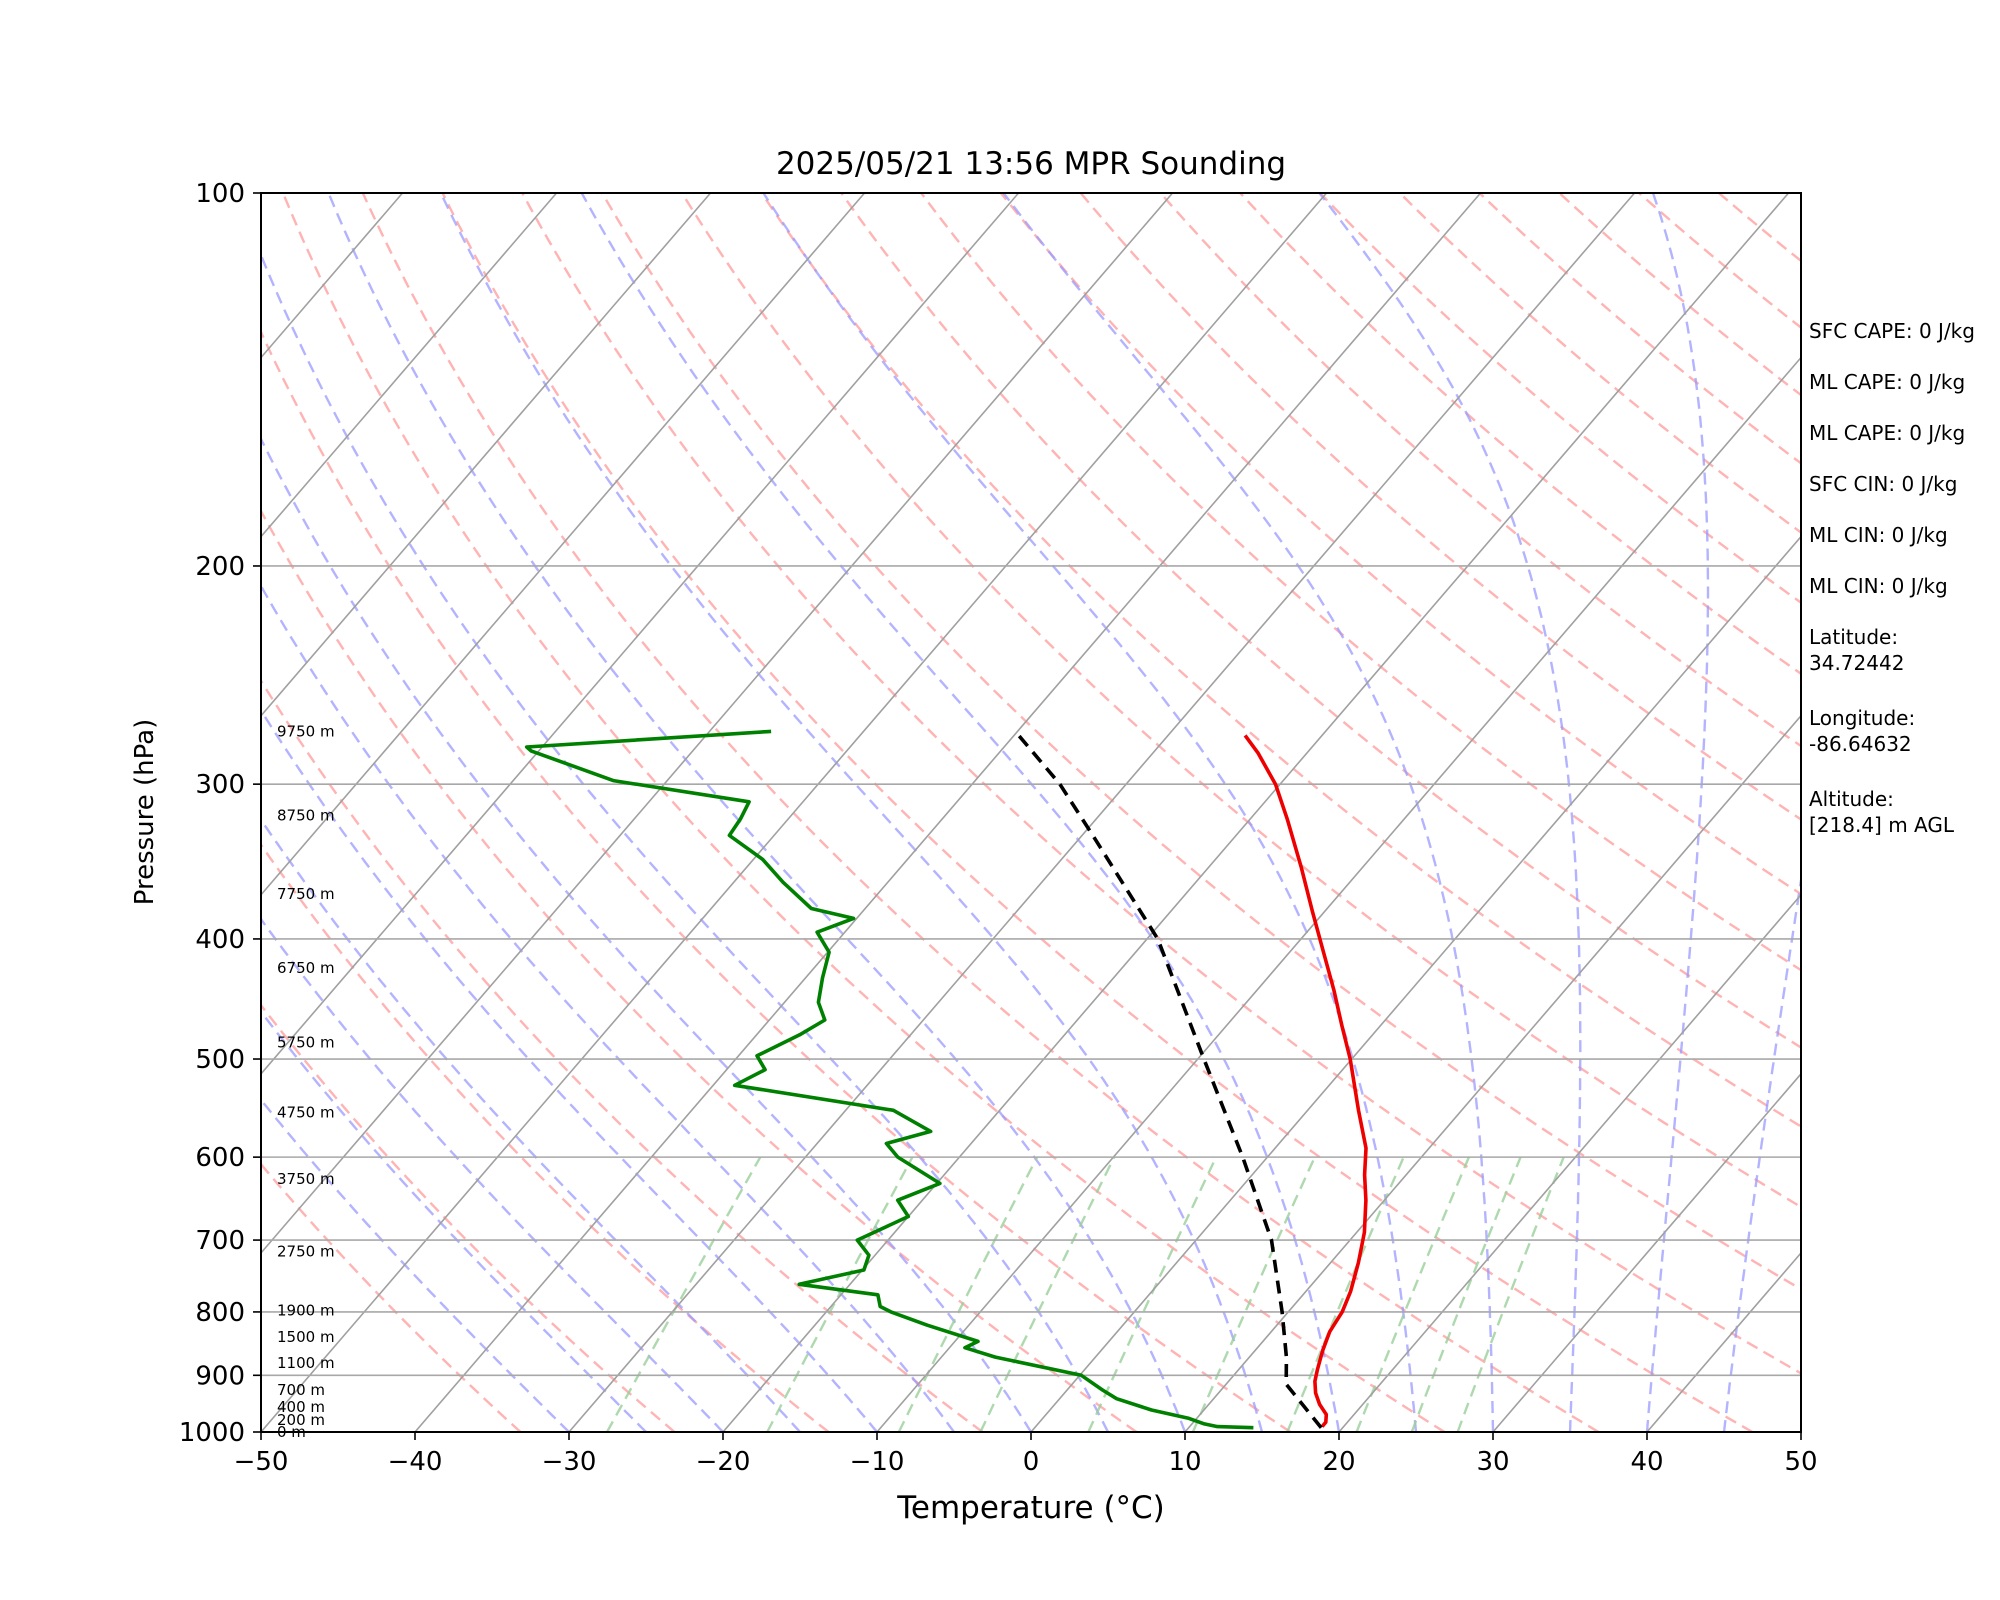 The height and width of the screenshot is (1600, 2000). Describe the element at coordinates (1887, 382) in the screenshot. I see `ml-cape-text: ML CAPE: 0 J/kg` at that location.